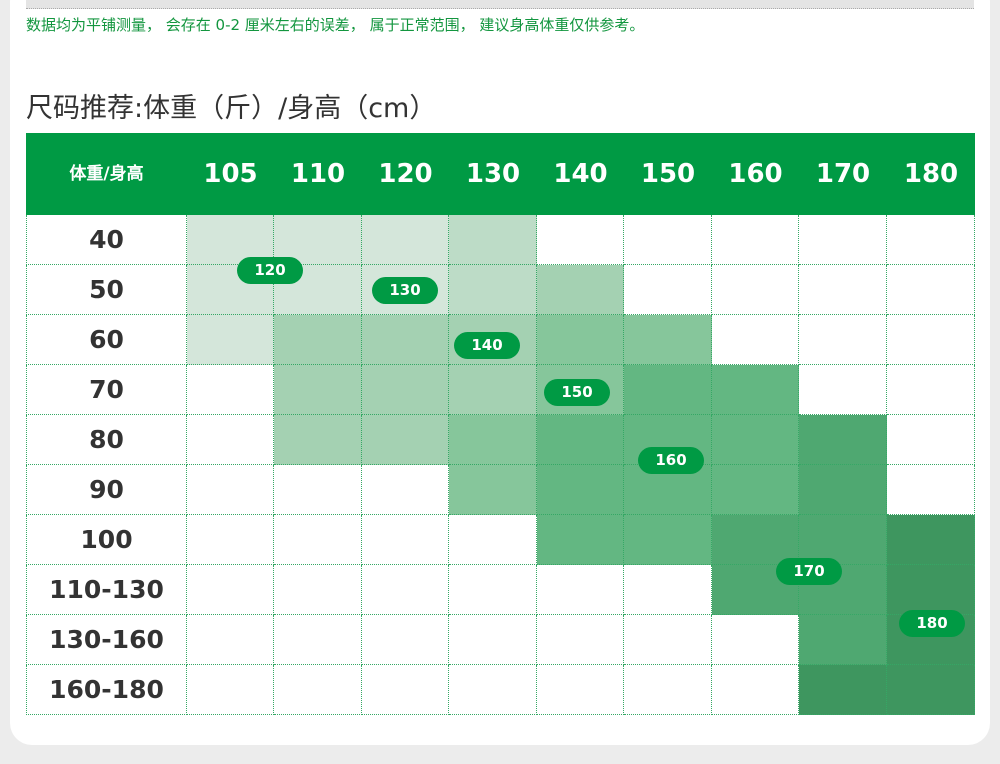 Image resolution: width=1000 pixels, height=764 pixels. What do you see at coordinates (671, 460) in the screenshot?
I see `size-badge: 160` at bounding box center [671, 460].